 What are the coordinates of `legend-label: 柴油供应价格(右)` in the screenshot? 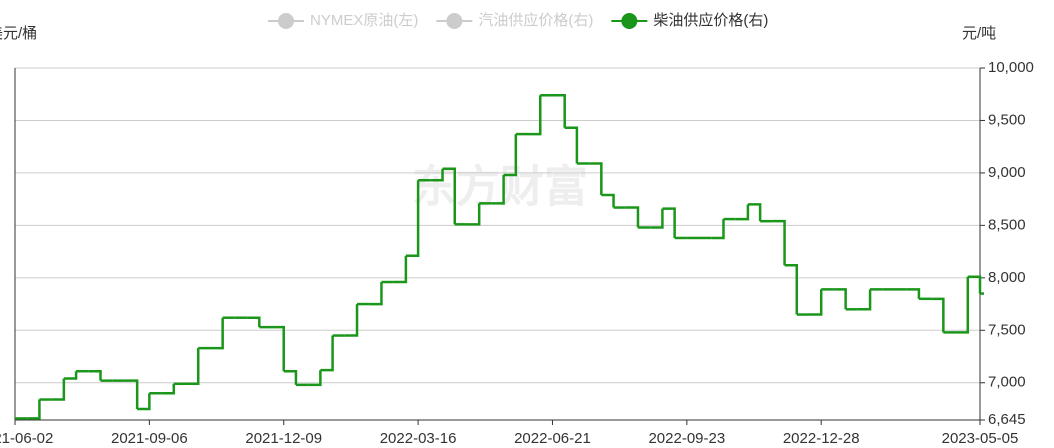 It's located at (710, 20).